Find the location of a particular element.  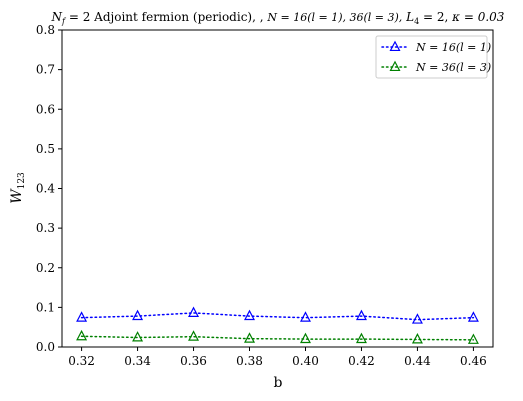

x-tick-label: 0.32 is located at coordinates (81, 361).